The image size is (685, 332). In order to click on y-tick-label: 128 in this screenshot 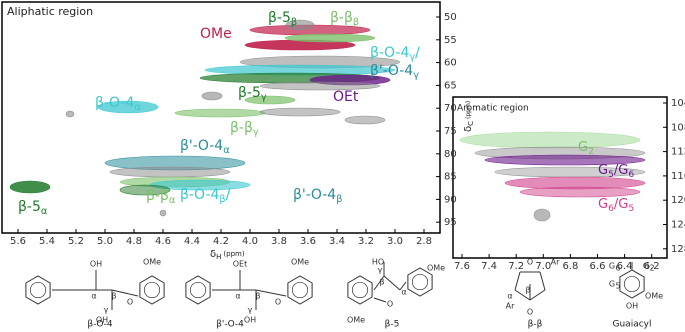, I will do `click(678, 249)`.